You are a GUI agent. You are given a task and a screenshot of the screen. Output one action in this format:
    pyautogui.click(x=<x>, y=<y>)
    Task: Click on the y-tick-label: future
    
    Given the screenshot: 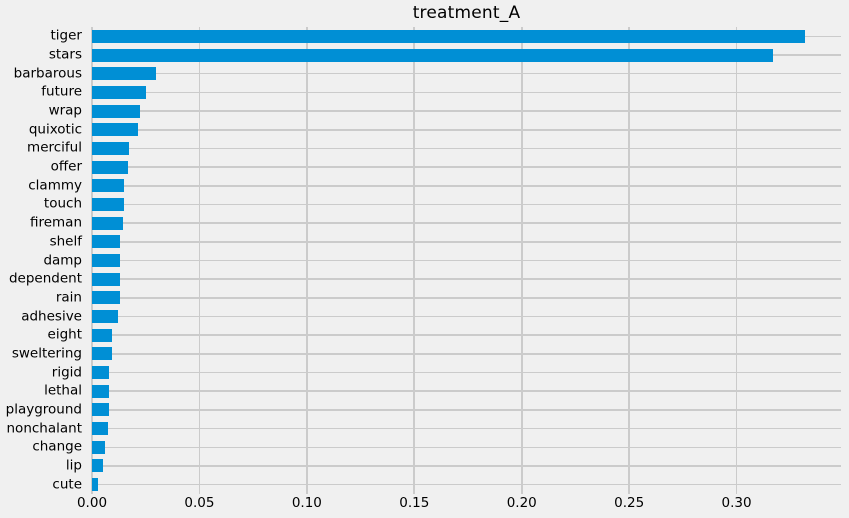 What is the action you would take?
    pyautogui.click(x=61, y=92)
    